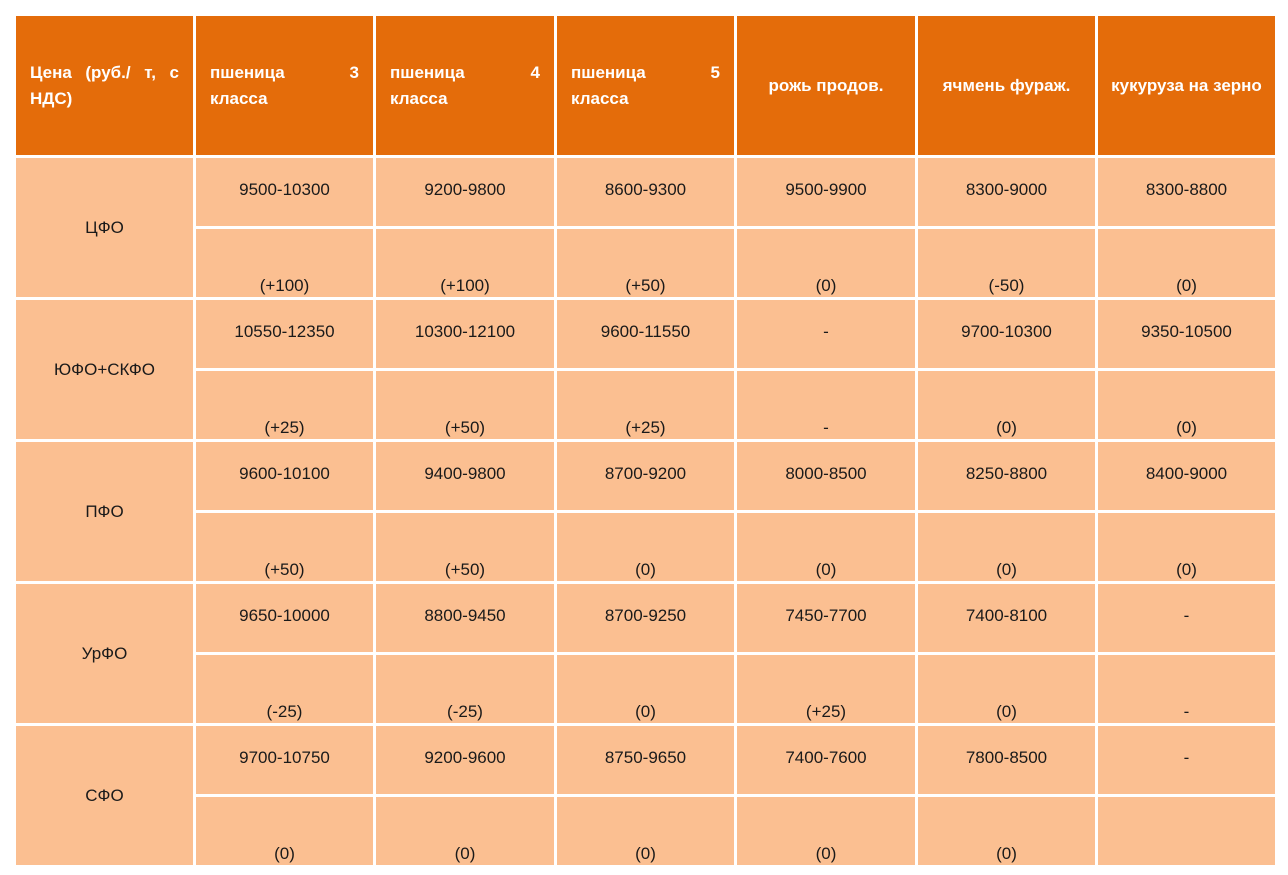 The height and width of the screenshot is (875, 1288). What do you see at coordinates (1006, 263) in the screenshot?
I see `change-cell: (-50)` at bounding box center [1006, 263].